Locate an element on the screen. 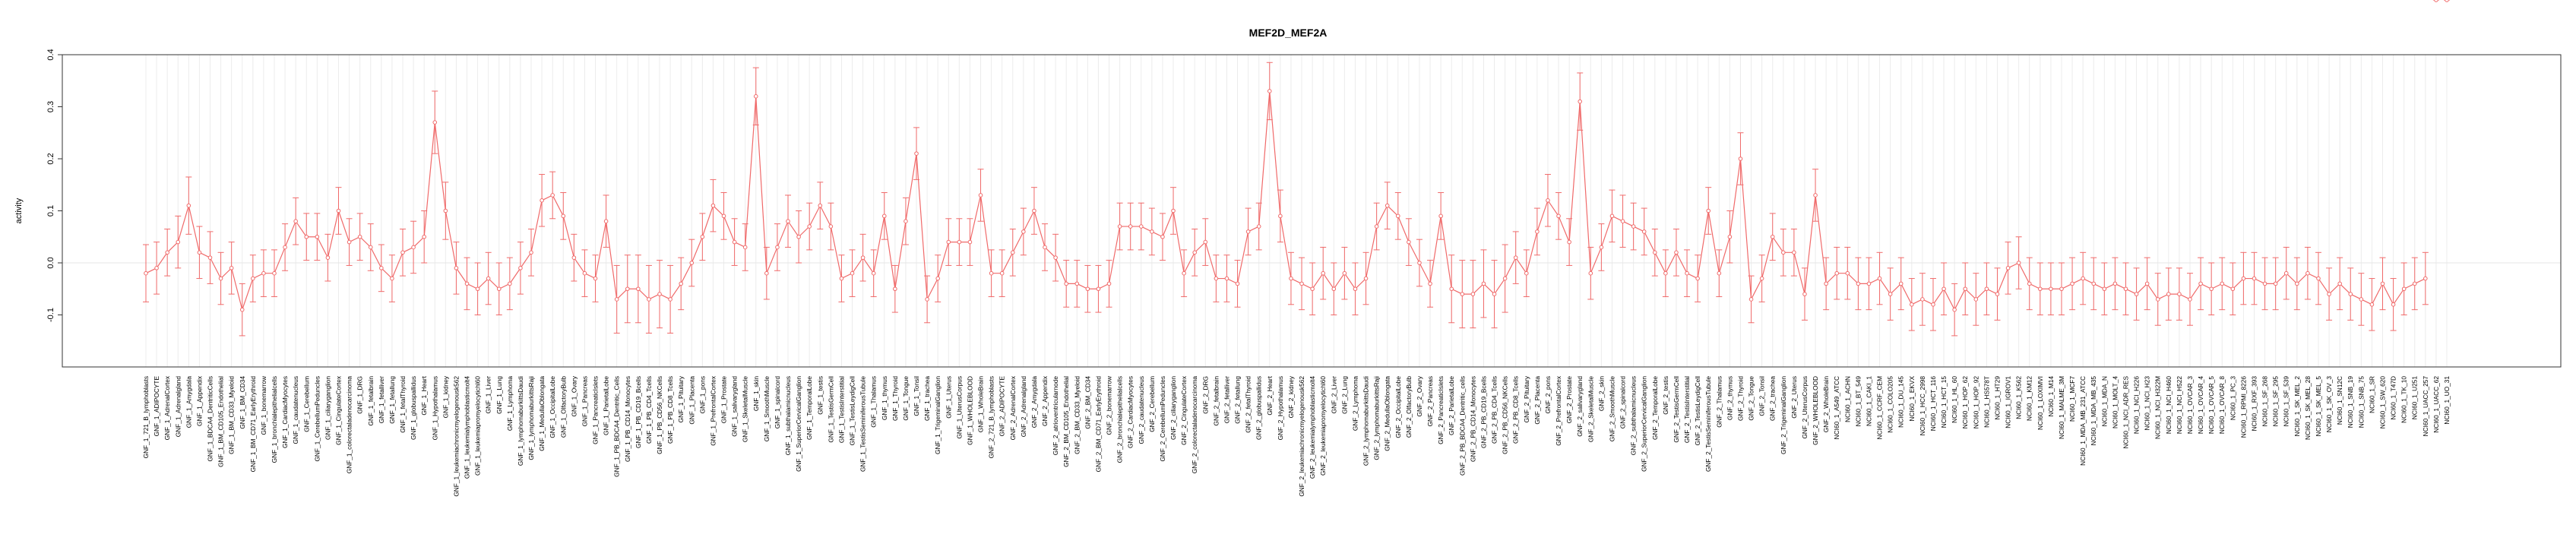 Image resolution: width=2576 pixels, height=547 pixels. x-tick-label: NCI60_1_LOXIMVI is located at coordinates (2040, 403).